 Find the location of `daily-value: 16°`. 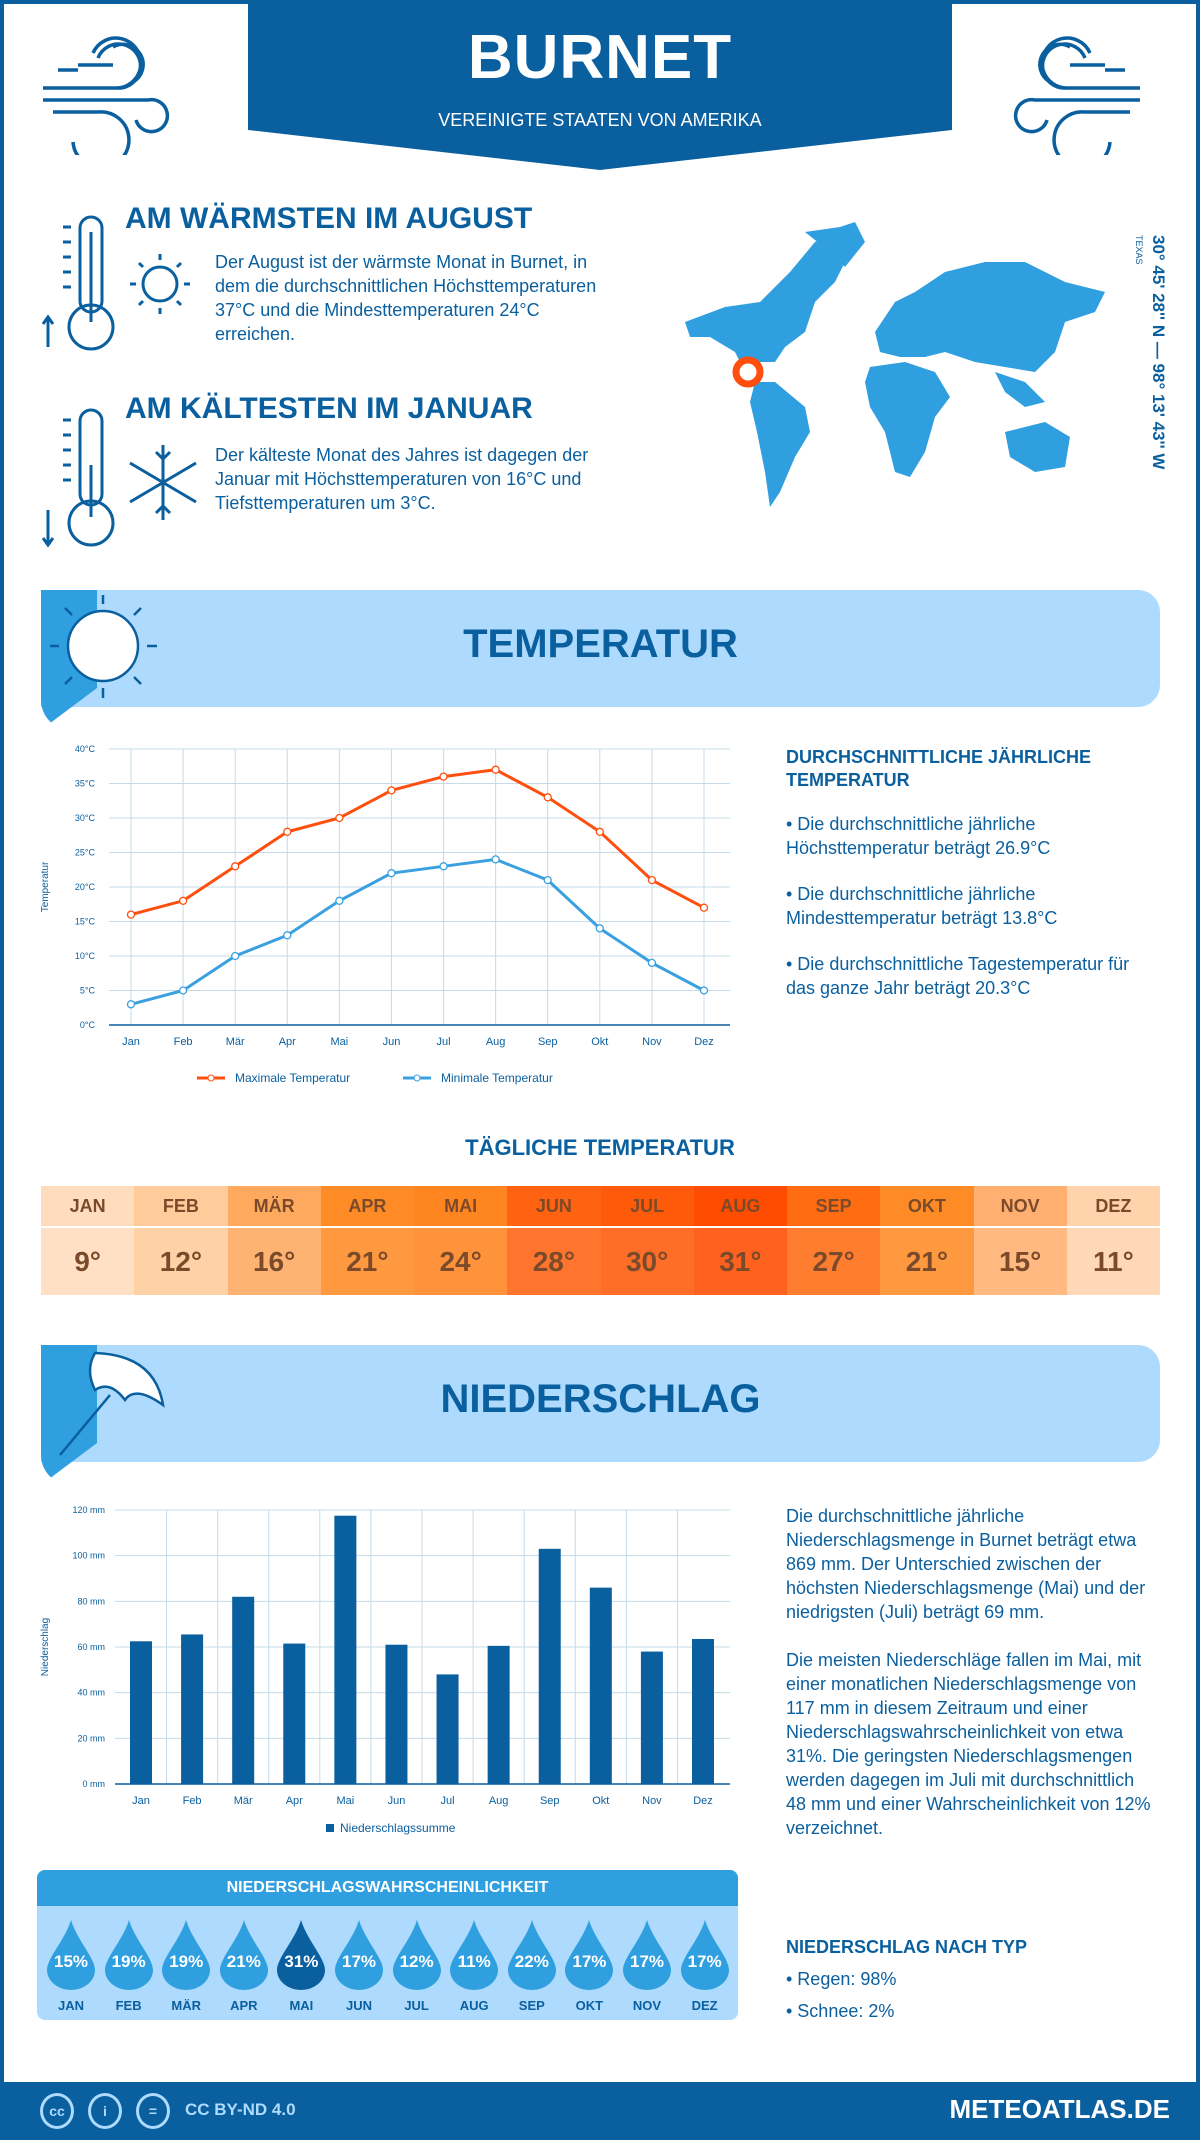

daily-value: 16° is located at coordinates (274, 1260).